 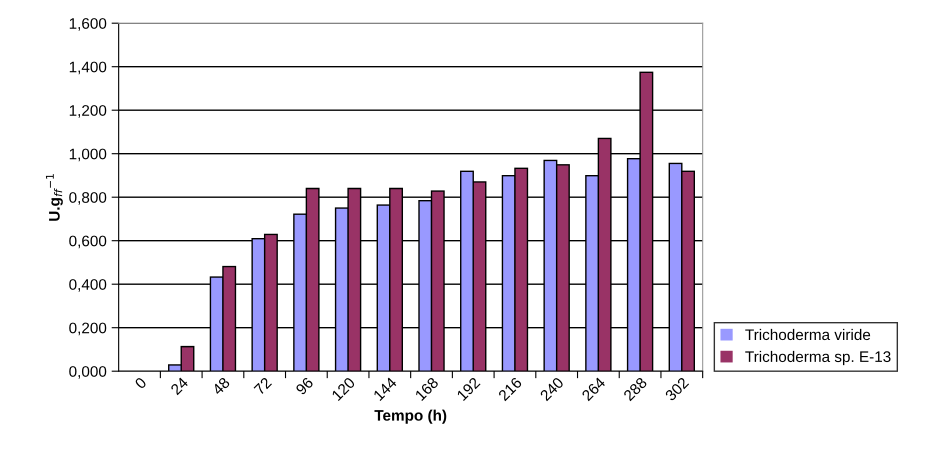 What do you see at coordinates (88, 68) in the screenshot?
I see `y-tick-label: 1,400` at bounding box center [88, 68].